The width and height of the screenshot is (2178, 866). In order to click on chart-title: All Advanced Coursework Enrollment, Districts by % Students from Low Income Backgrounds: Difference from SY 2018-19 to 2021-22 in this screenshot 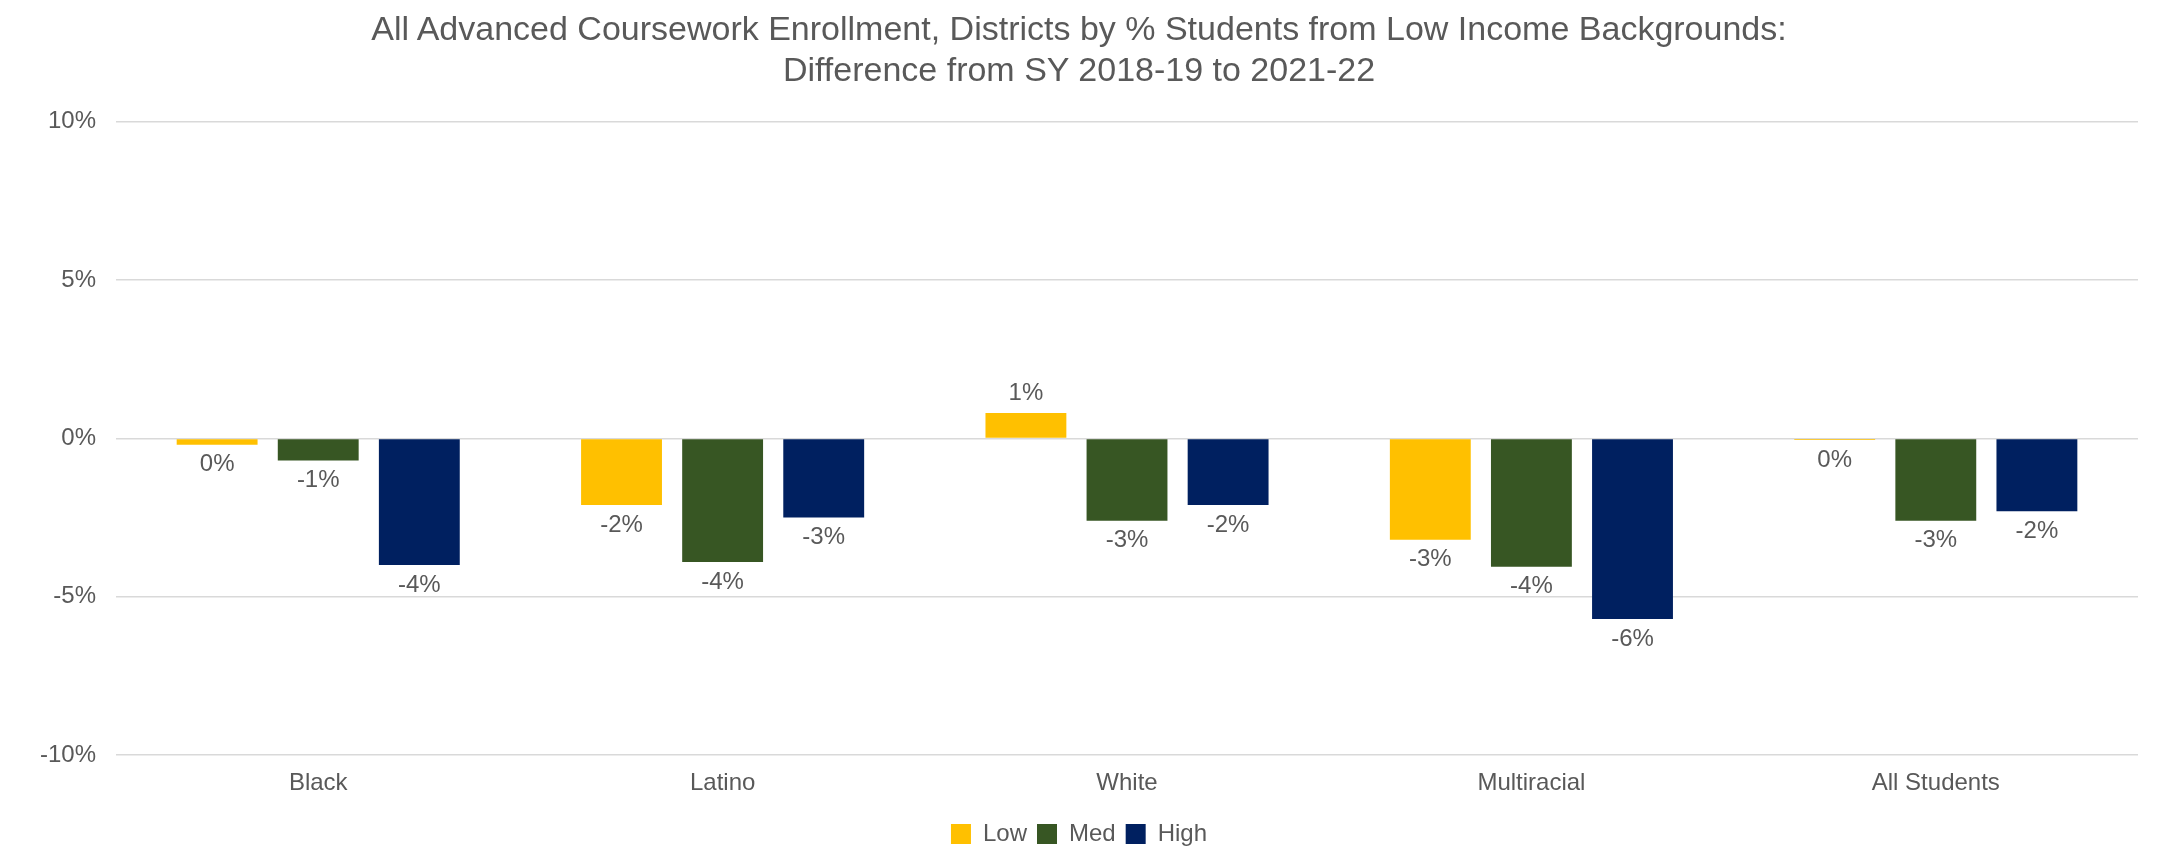, I will do `click(1079, 48)`.